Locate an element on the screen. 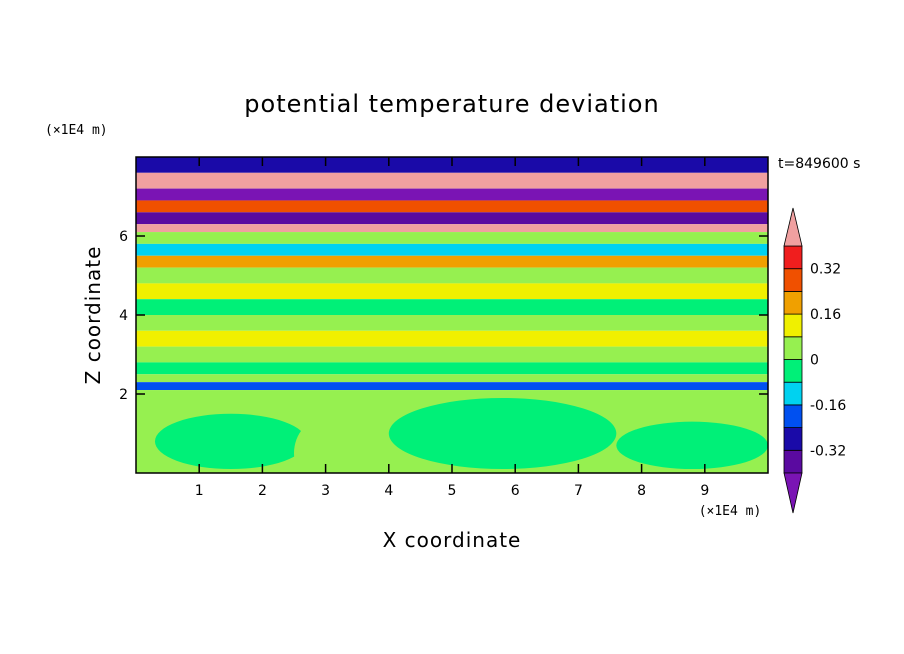 This screenshot has height=654, width=904. x-tick-label: 7 is located at coordinates (578, 491).